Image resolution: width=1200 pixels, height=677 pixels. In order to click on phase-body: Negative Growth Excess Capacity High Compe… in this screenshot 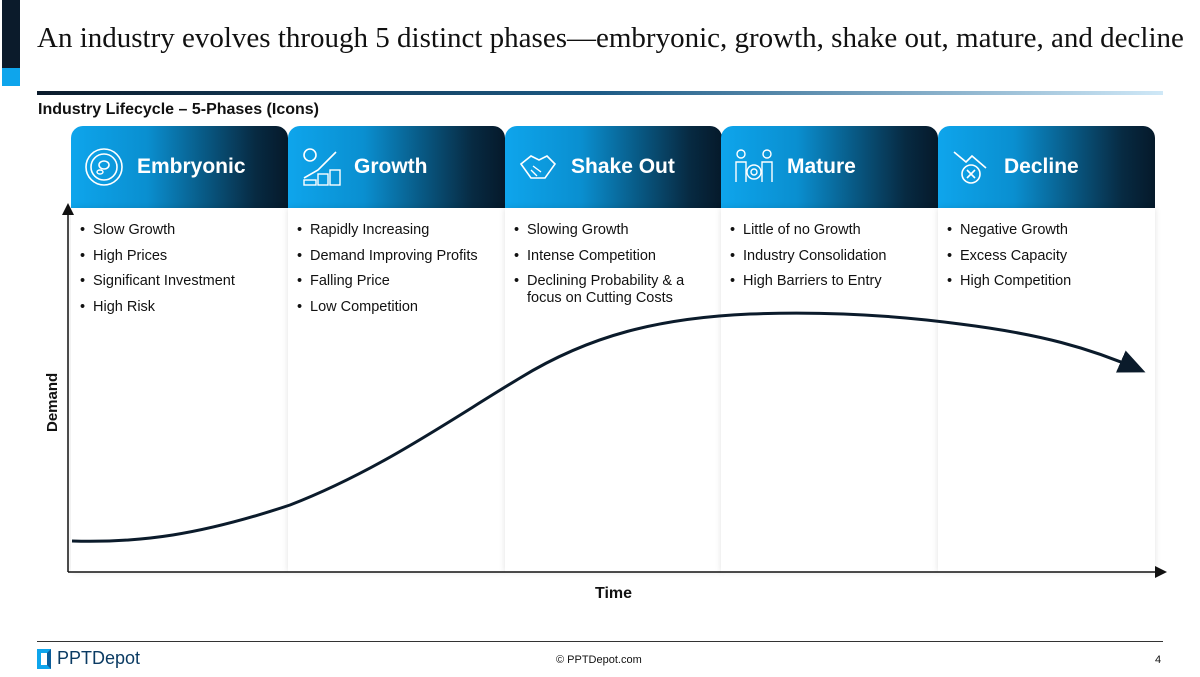, I will do `click(1046, 390)`.